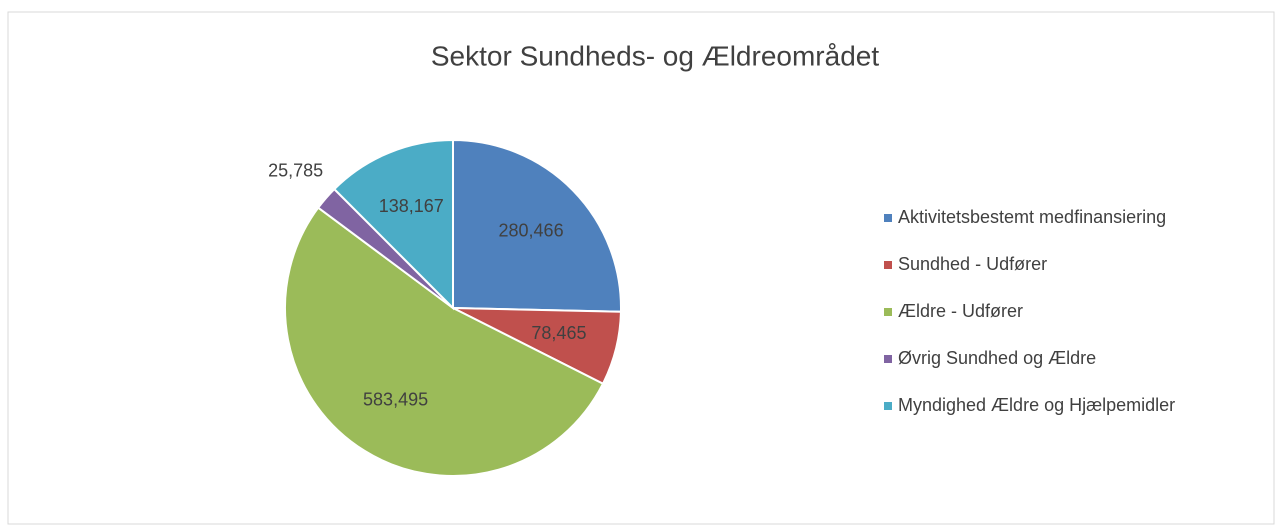 The height and width of the screenshot is (530, 1283). I want to click on data-label: 583,495, so click(395, 400).